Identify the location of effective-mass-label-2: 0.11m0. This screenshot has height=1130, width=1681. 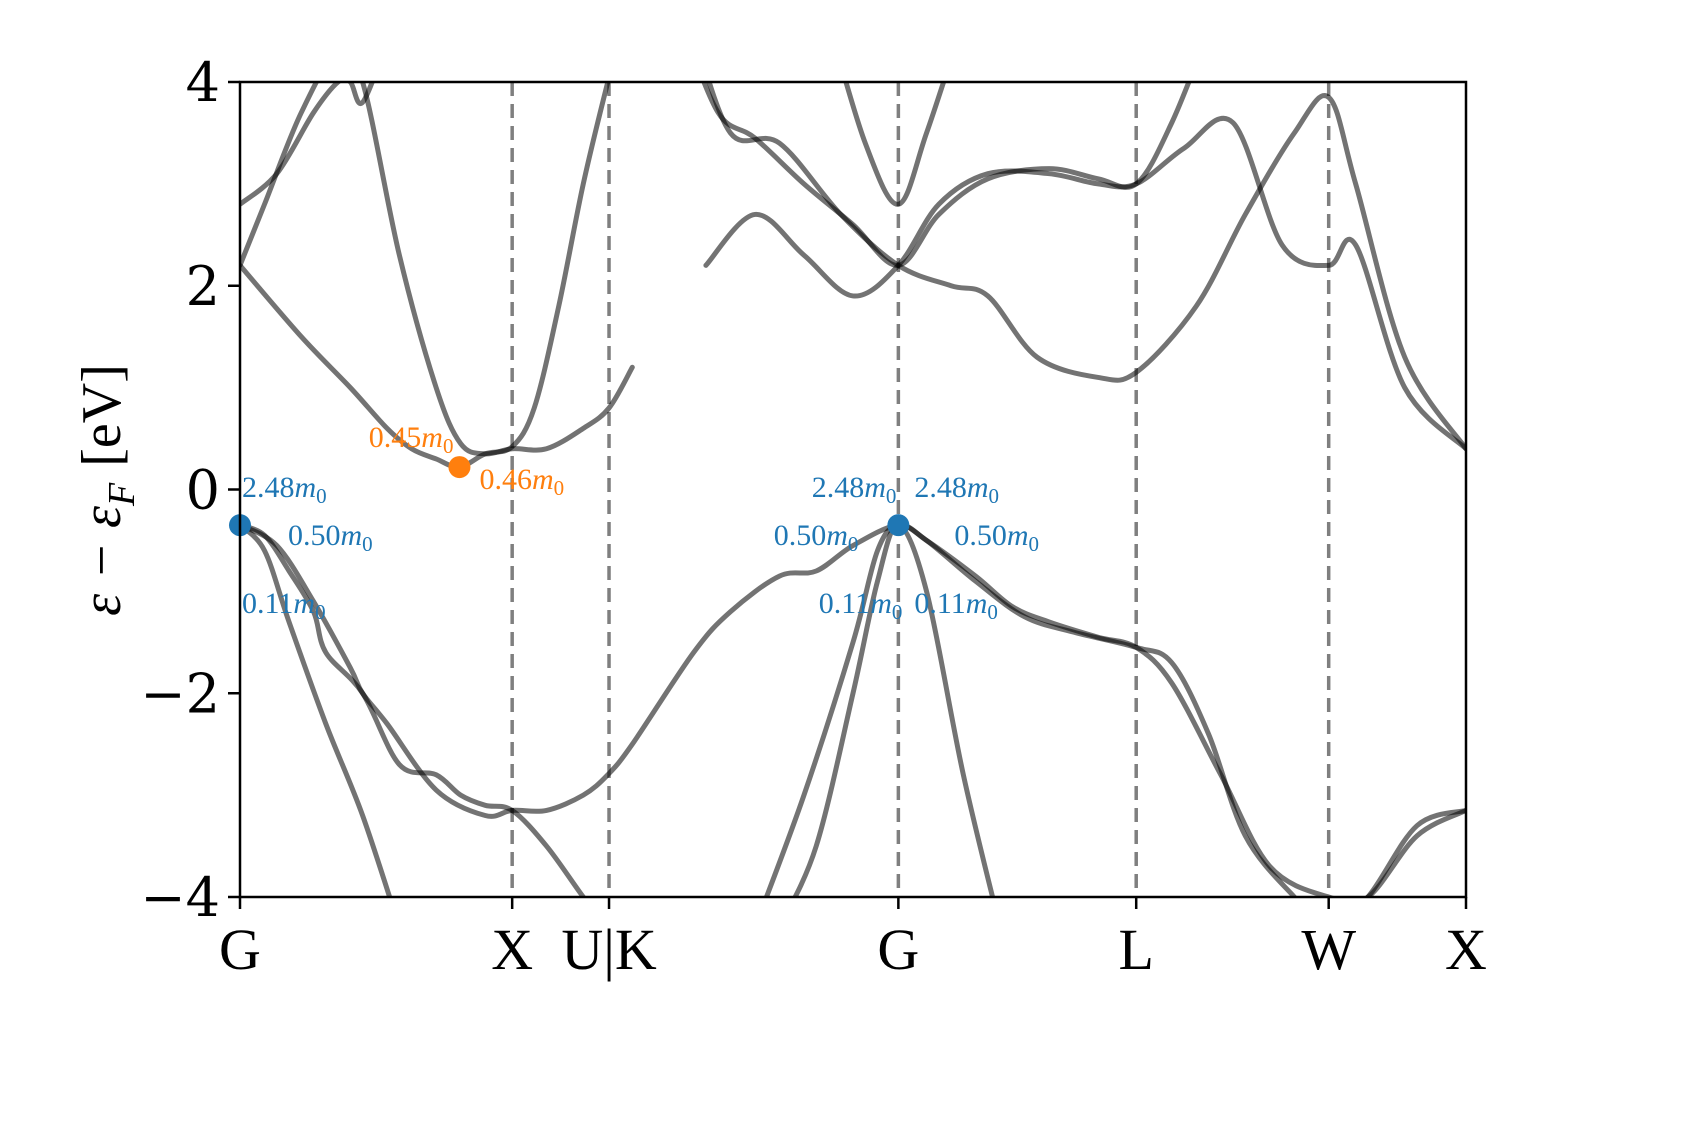
(284, 605).